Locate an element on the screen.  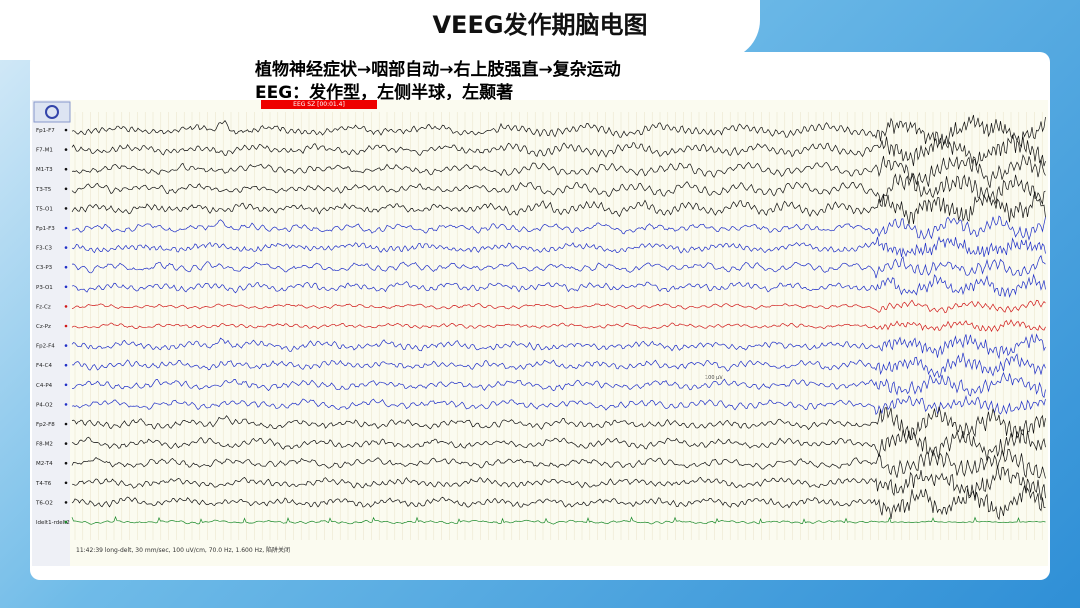
seizure-marker is located at coordinates (319, 104).